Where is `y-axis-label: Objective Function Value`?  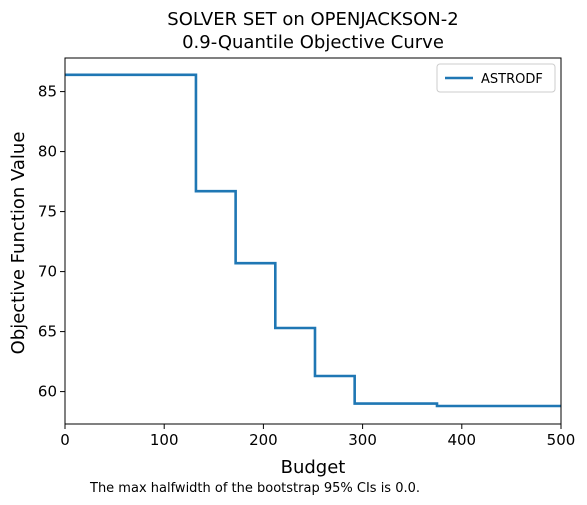 y-axis-label: Objective Function Value is located at coordinates (18, 243).